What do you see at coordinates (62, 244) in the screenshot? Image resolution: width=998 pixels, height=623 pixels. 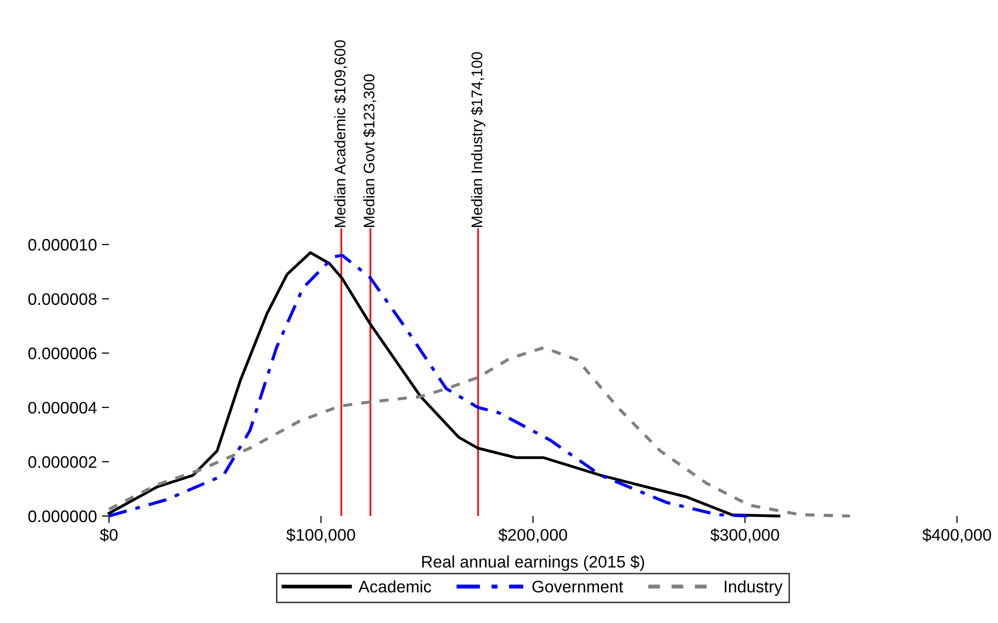 I see `y-tick-label: 0.000010` at bounding box center [62, 244].